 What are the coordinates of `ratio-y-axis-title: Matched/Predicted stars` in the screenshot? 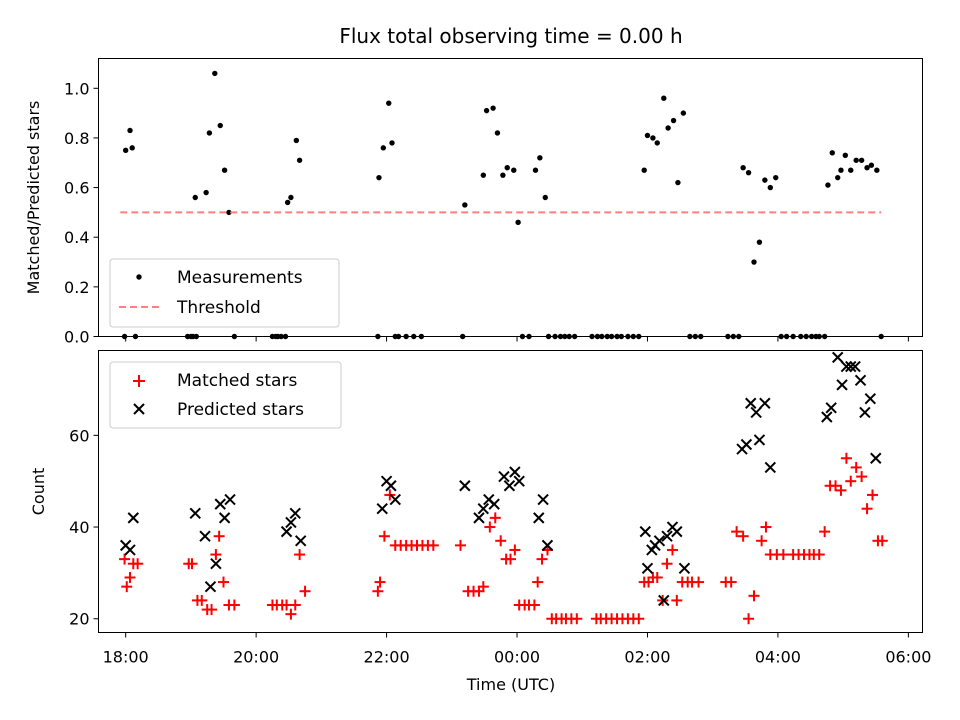 It's located at (33, 198).